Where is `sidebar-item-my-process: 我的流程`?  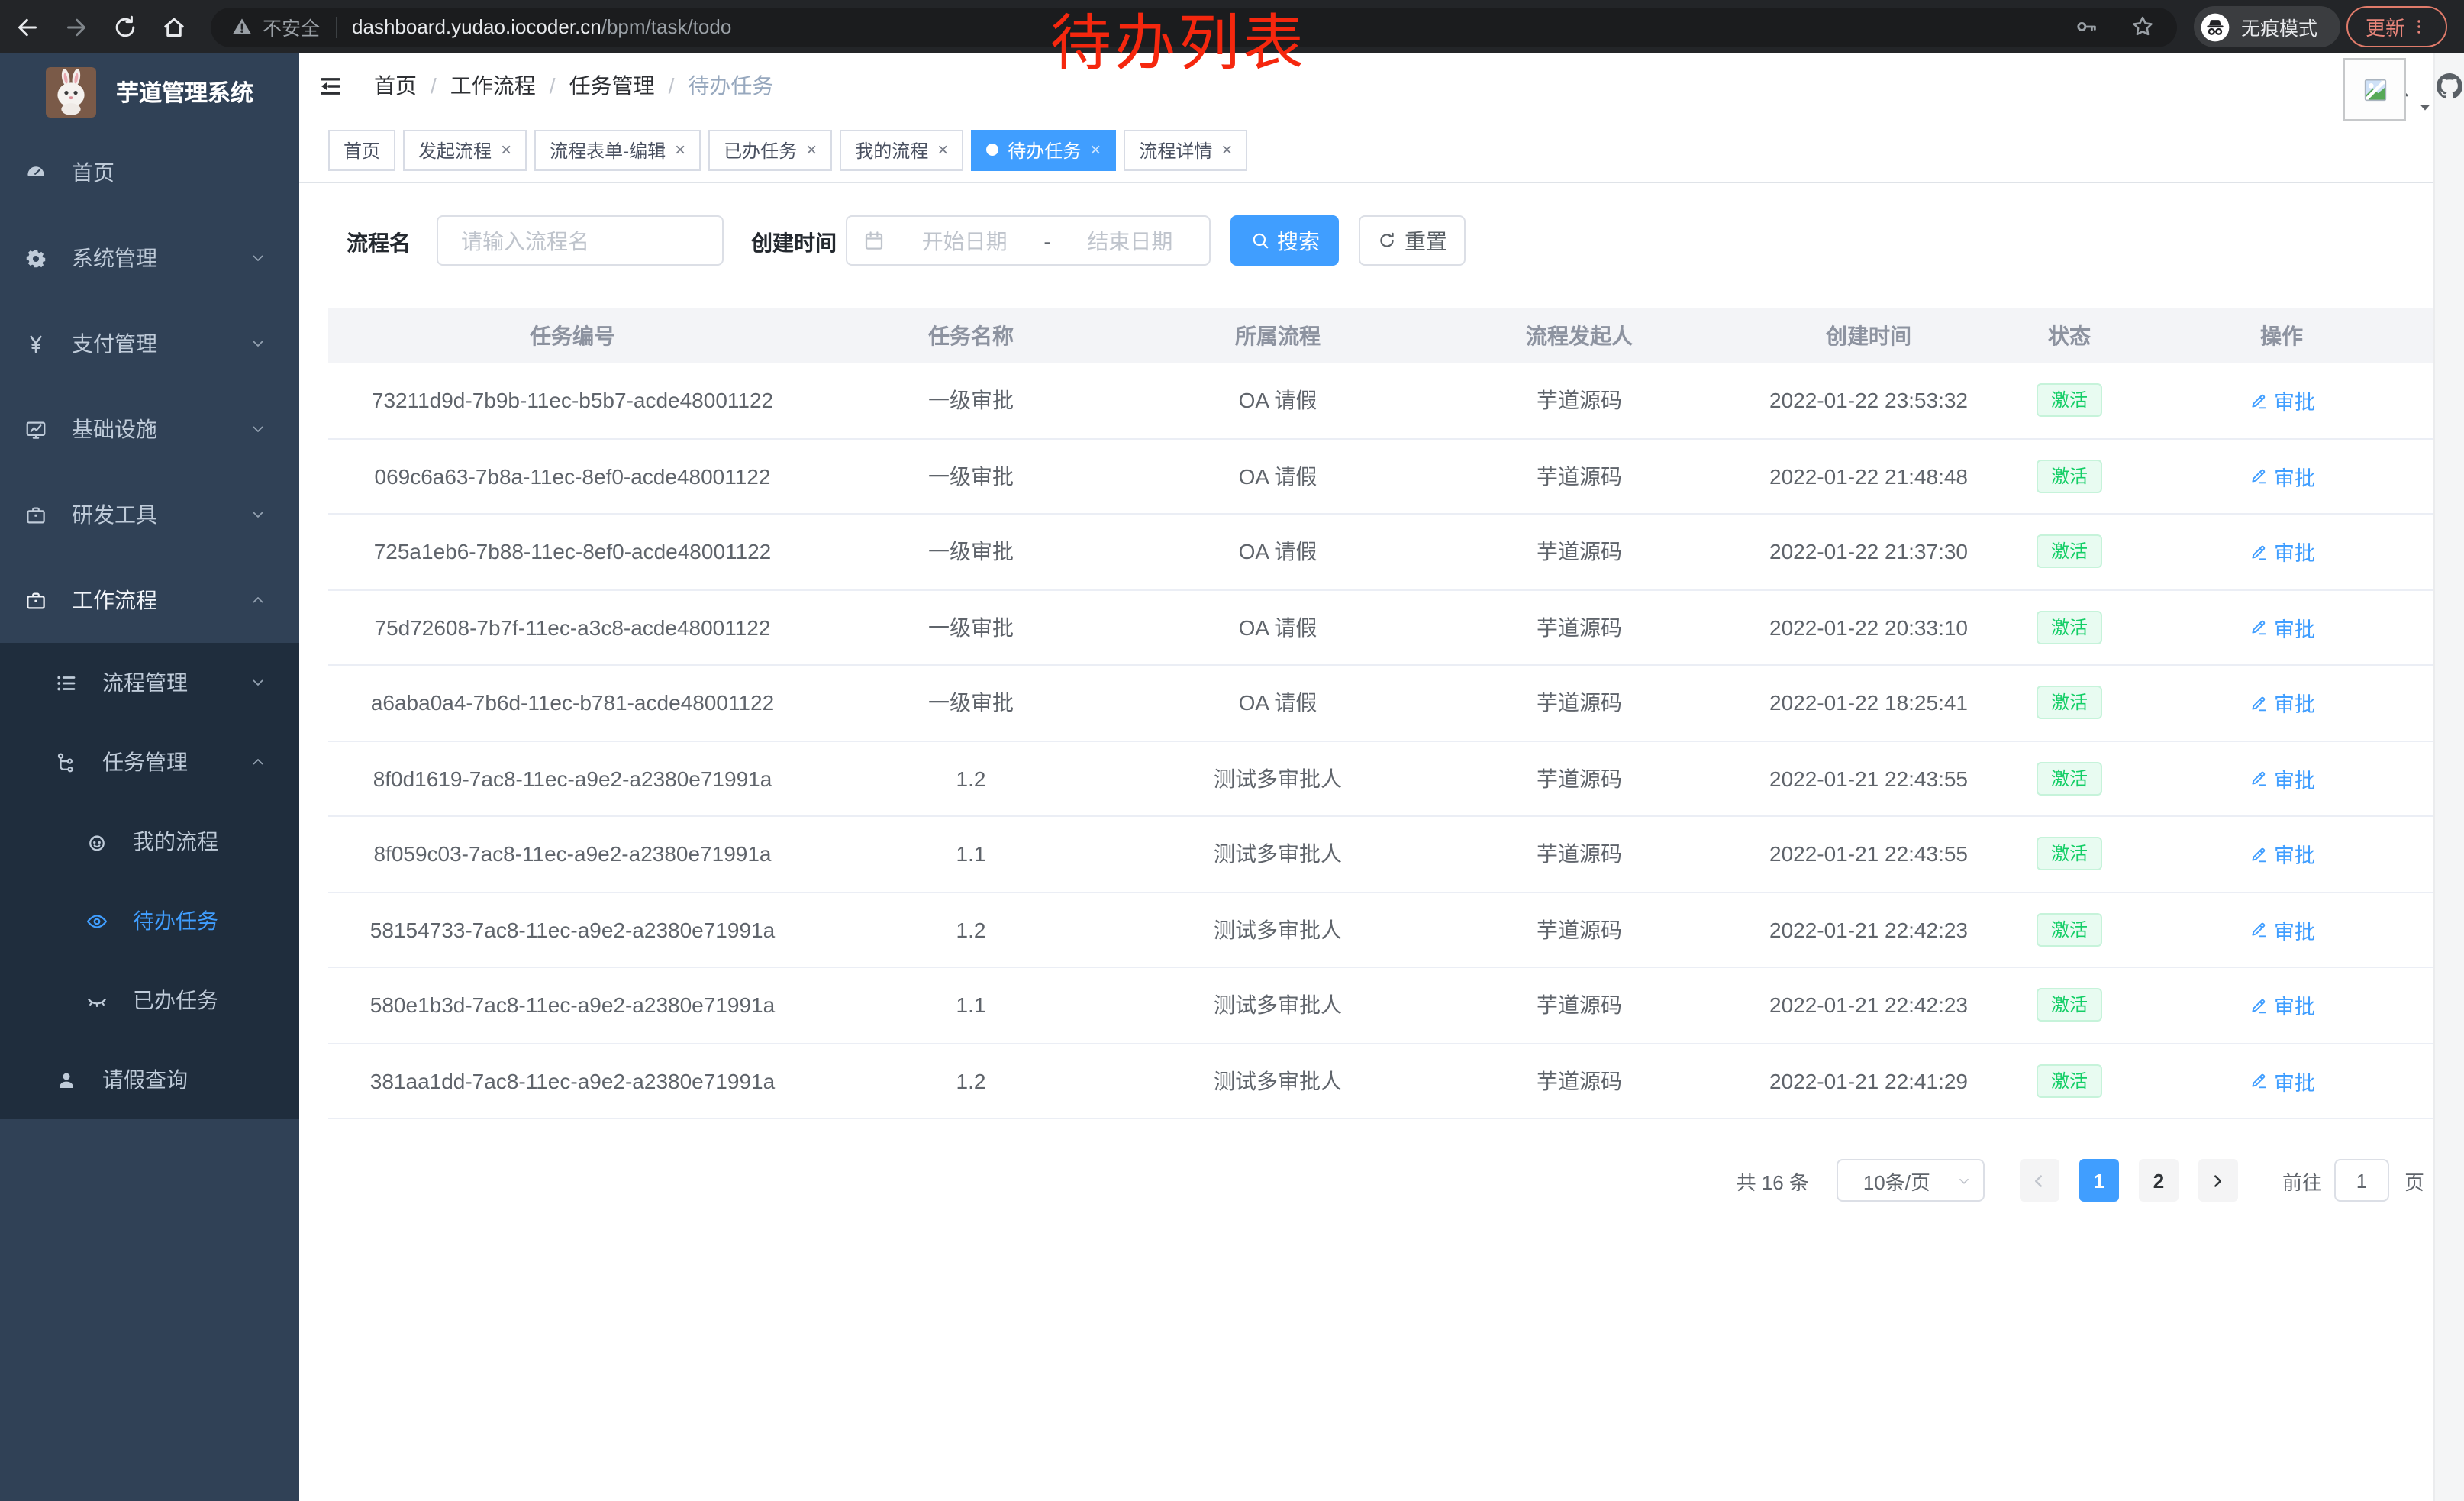 sidebar-item-my-process: 我的流程 is located at coordinates (150, 841).